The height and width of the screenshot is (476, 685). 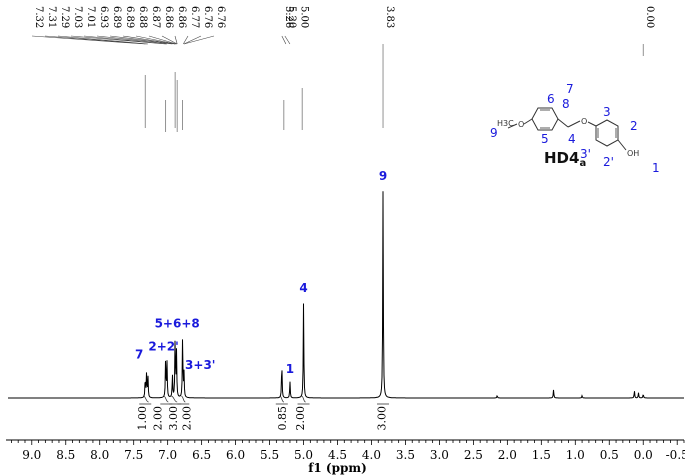 I want to click on peak-value-label: 7.03, so click(x=77, y=17).